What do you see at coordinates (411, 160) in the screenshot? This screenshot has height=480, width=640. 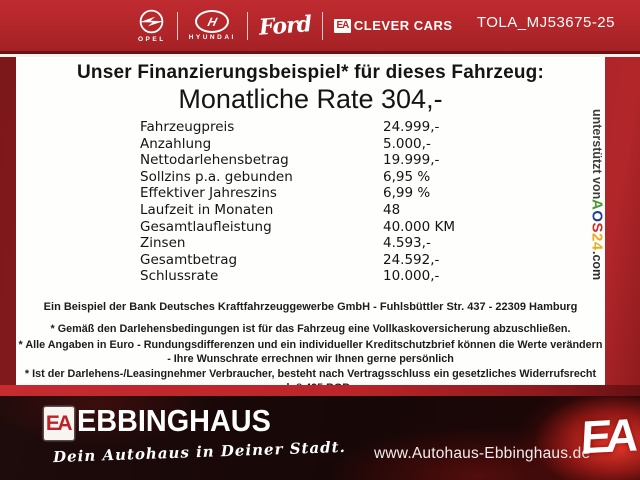 I see `row-value: 19.999,-` at bounding box center [411, 160].